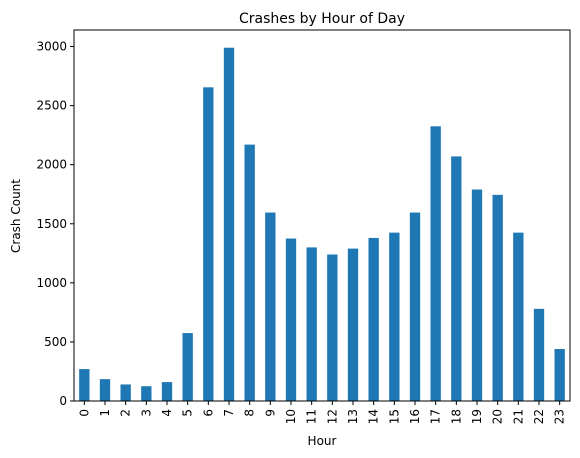  Describe the element at coordinates (394, 416) in the screenshot. I see `x-tick-label: 15` at that location.